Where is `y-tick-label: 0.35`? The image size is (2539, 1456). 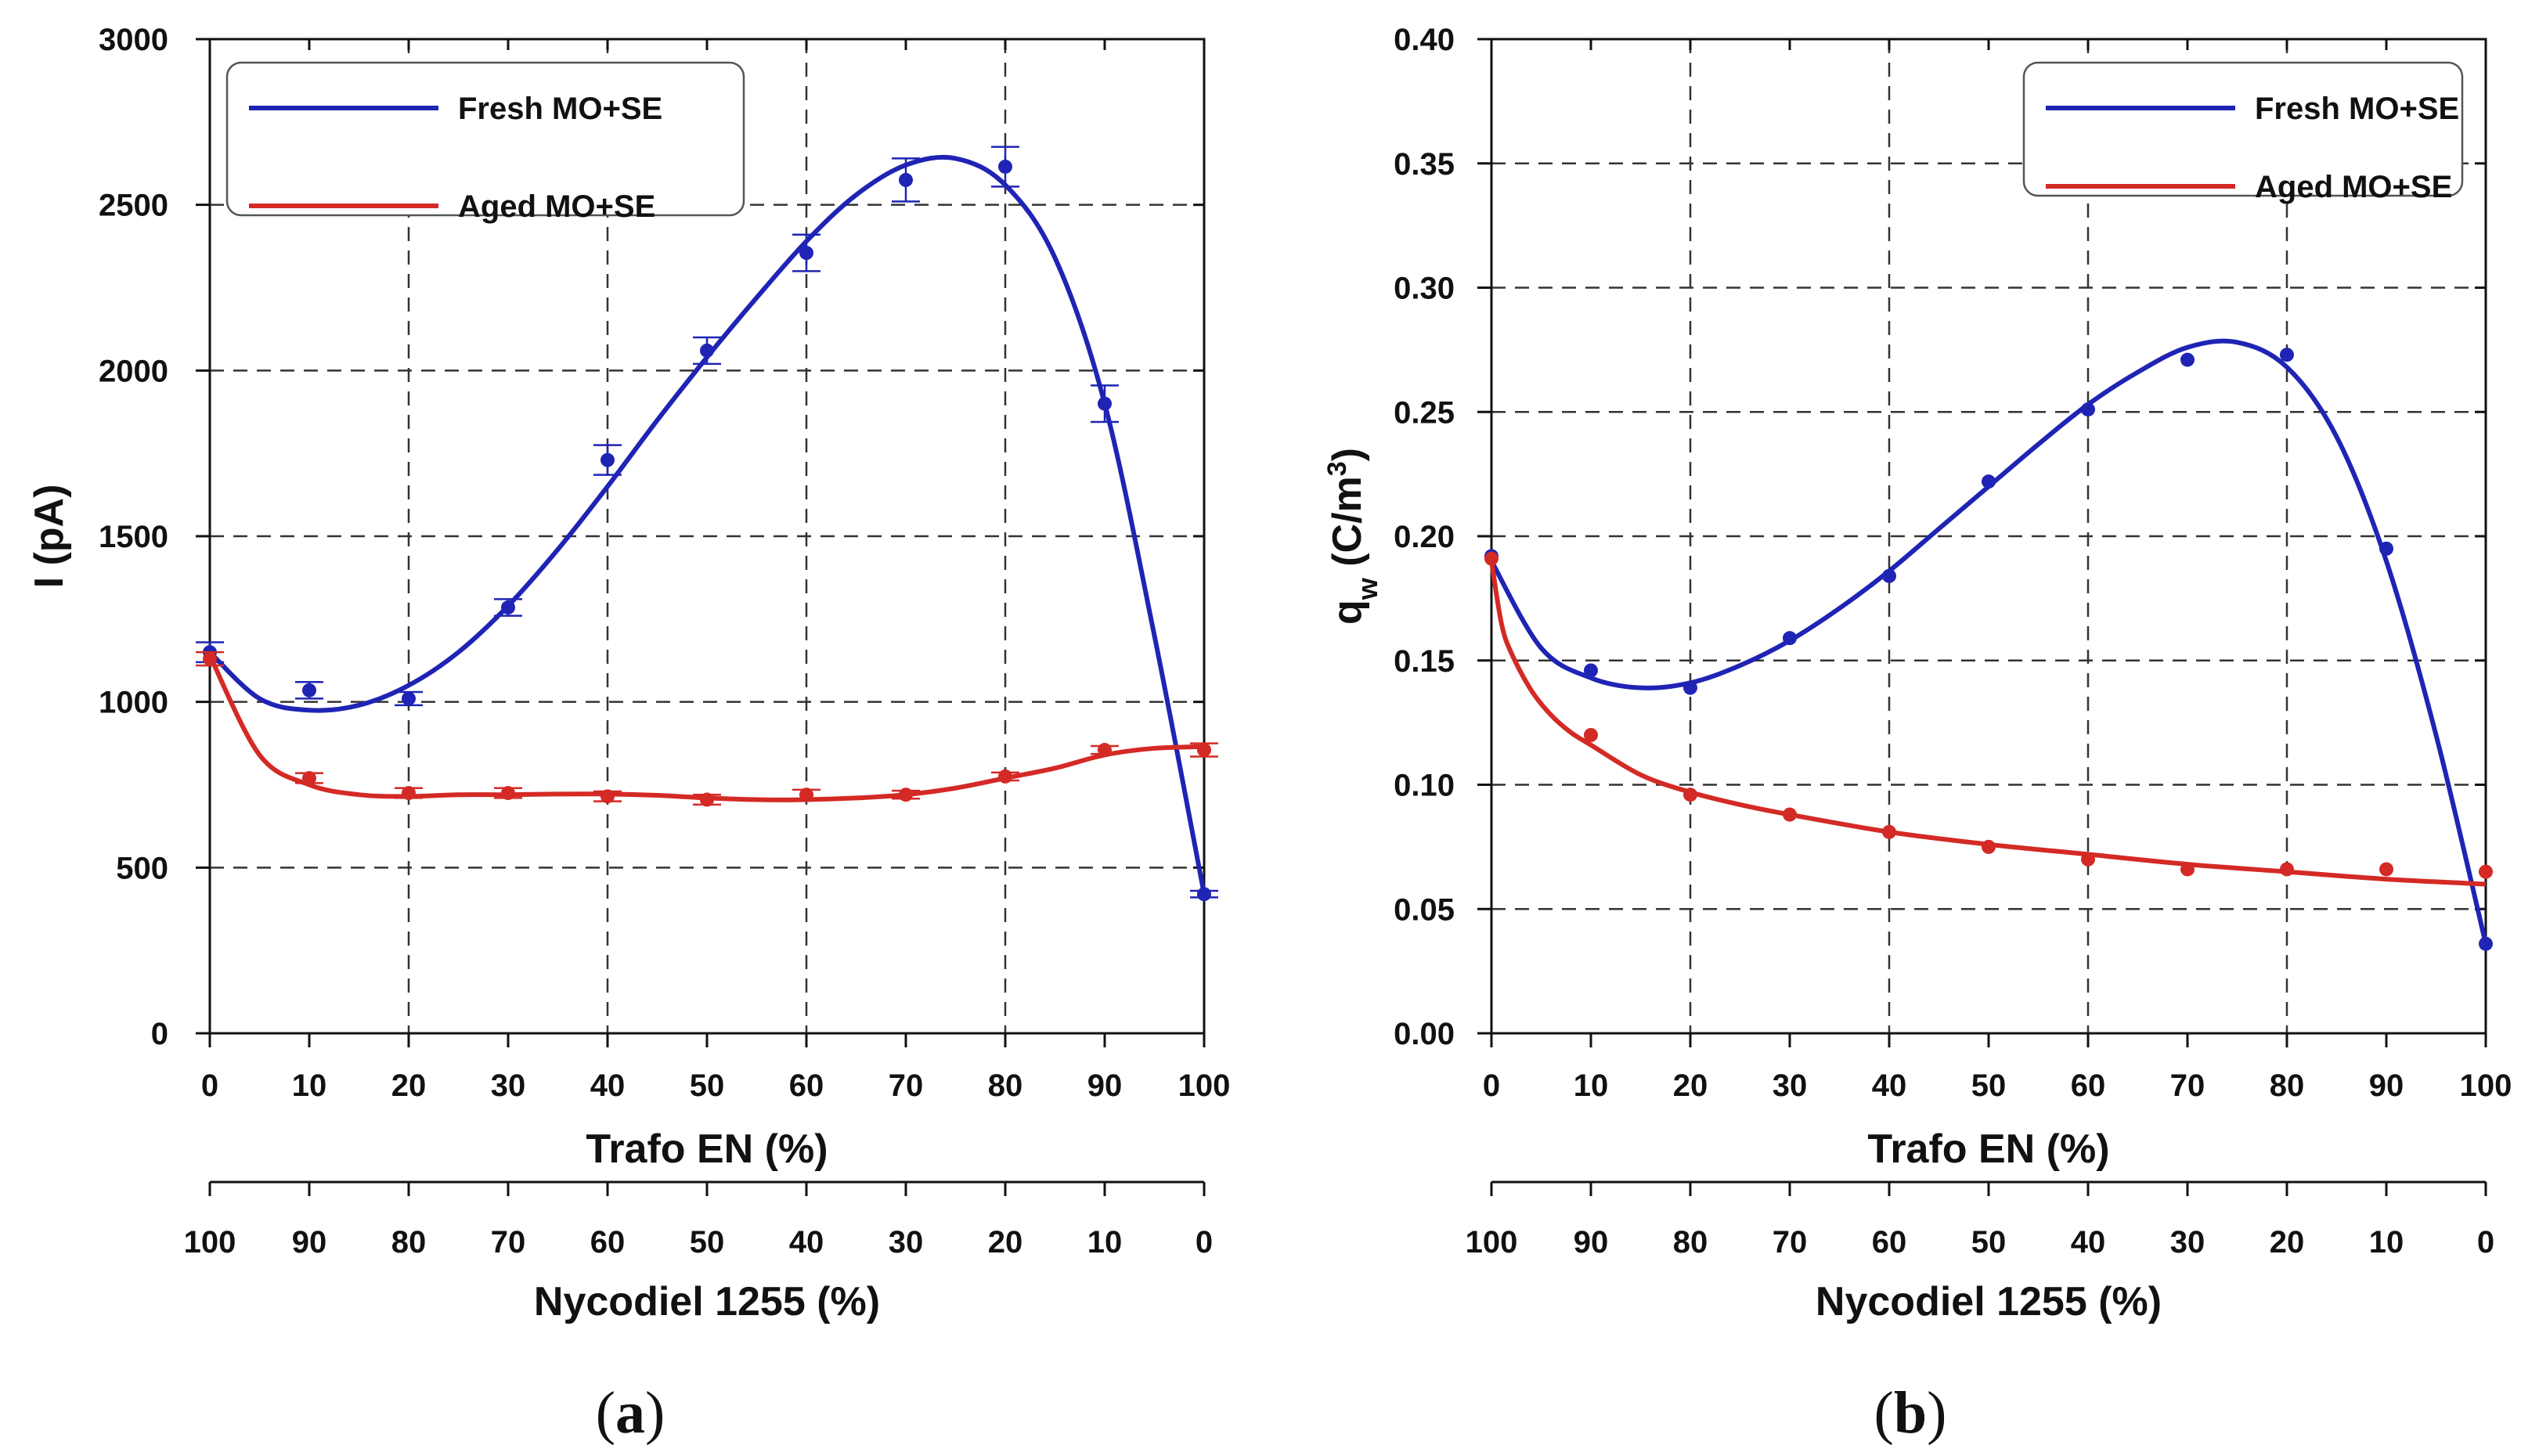 y-tick-label: 0.35 is located at coordinates (1424, 164).